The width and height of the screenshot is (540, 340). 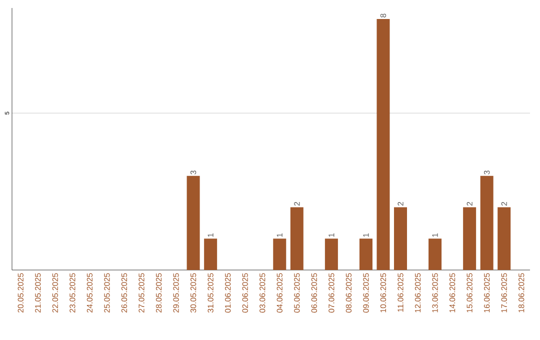 I want to click on x-tick-label: 20.05.2025, so click(x=21, y=292).